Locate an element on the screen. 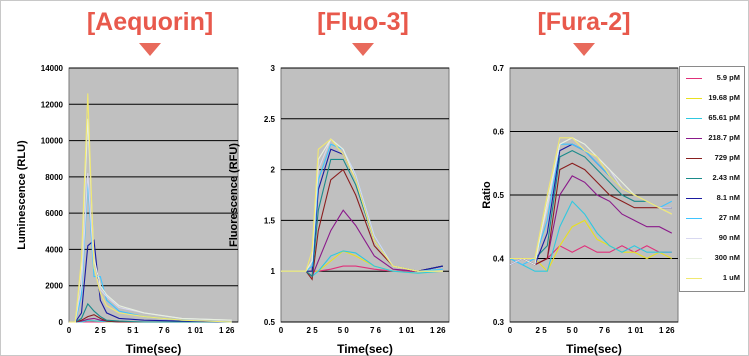 This screenshot has height=356, width=749. legend-item: 218.7 pM is located at coordinates (712, 139).